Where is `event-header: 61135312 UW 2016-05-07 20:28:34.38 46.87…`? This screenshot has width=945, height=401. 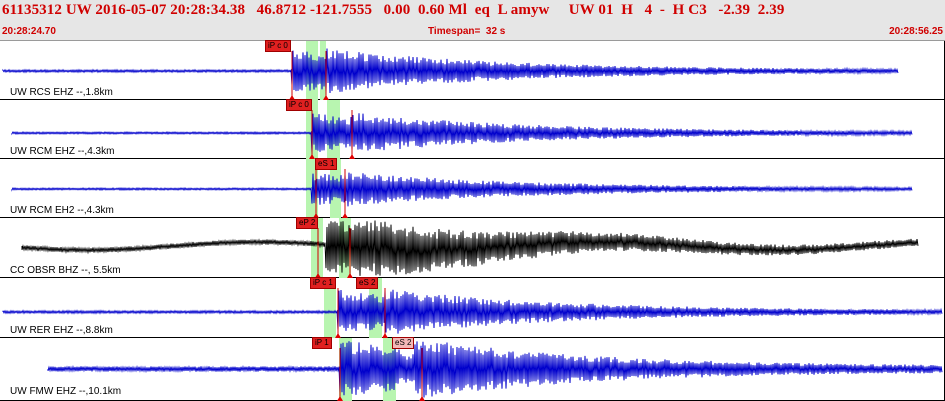
event-header: 61135312 UW 2016-05-07 20:28:34.38 46.87… is located at coordinates (472, 20).